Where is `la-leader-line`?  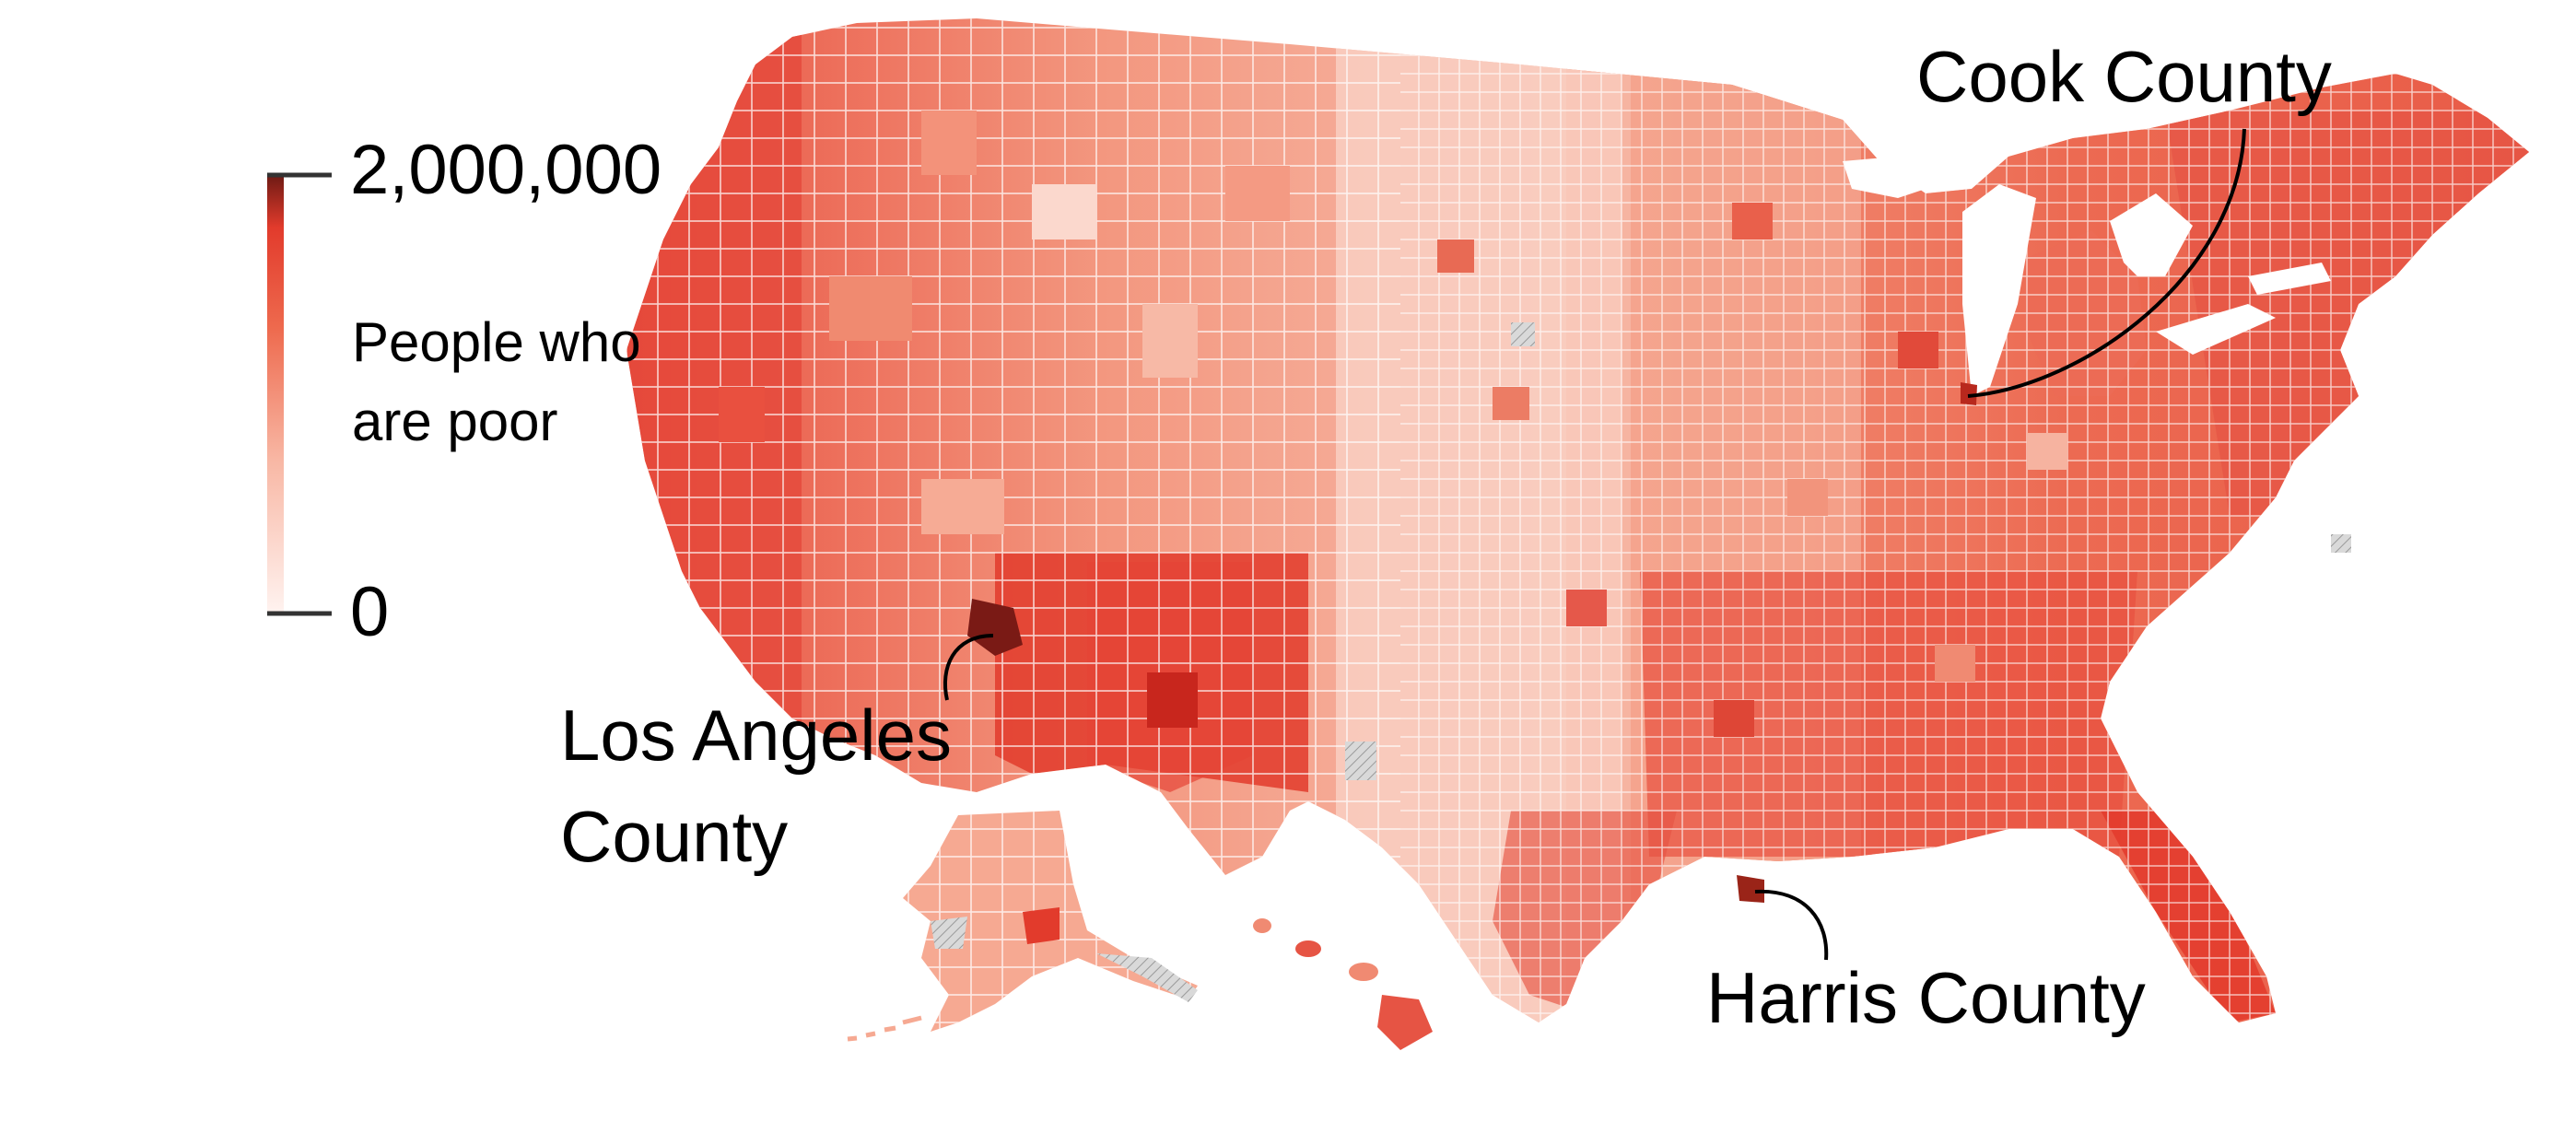 la-leader-line is located at coordinates (968, 667).